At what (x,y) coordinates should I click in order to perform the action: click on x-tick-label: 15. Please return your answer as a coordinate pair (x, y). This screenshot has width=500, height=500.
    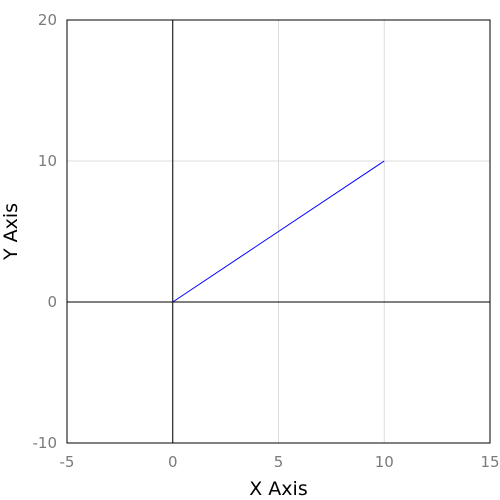
    Looking at the image, I should click on (489, 462).